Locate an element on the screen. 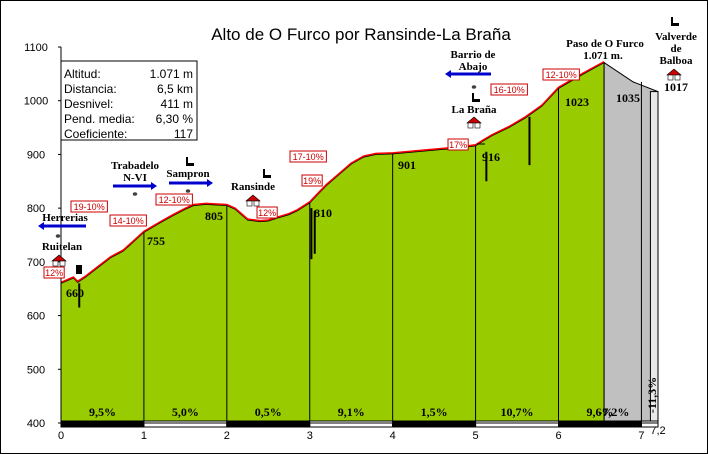 Image resolution: width=708 pixels, height=454 pixels. x-tick-label: 7 is located at coordinates (641, 436).